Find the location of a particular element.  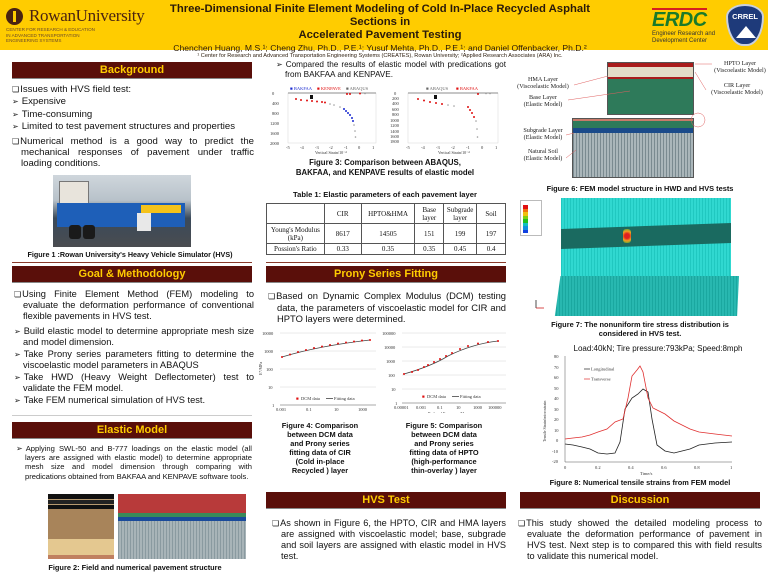

fig6-leader-lines is located at coordinates (638, 111).